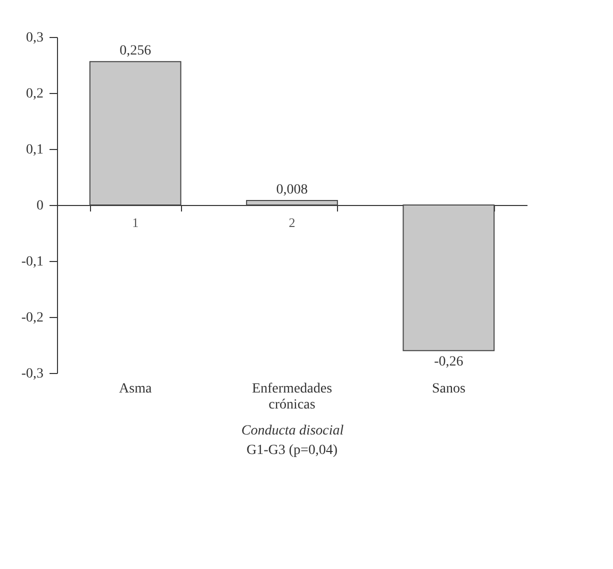  Describe the element at coordinates (35, 38) in the screenshot. I see `y-tick-label: 0,3` at that location.